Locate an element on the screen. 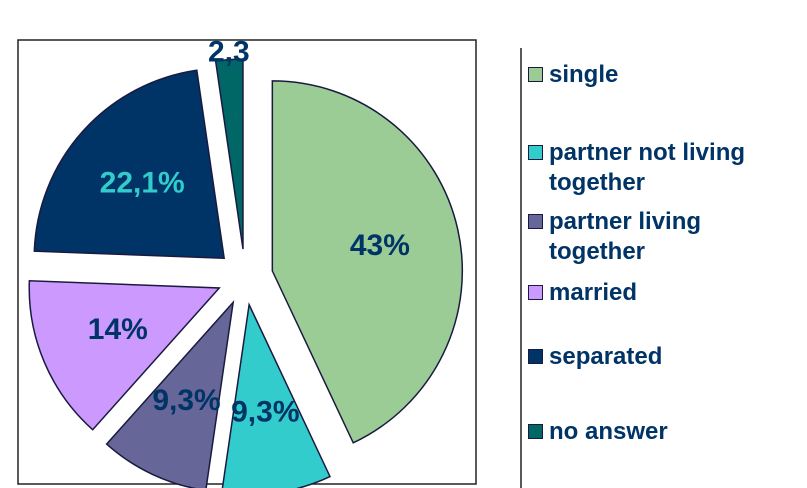 The width and height of the screenshot is (807, 488). legend-label: separated is located at coordinates (606, 356).